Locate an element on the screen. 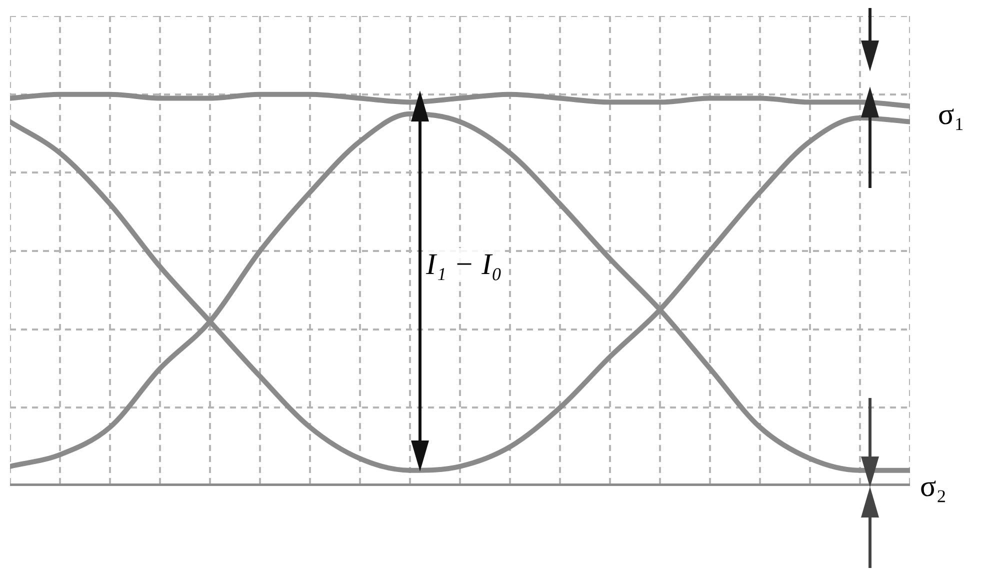 The image size is (981, 577). text: σ₁ is located at coordinates (951, 115).